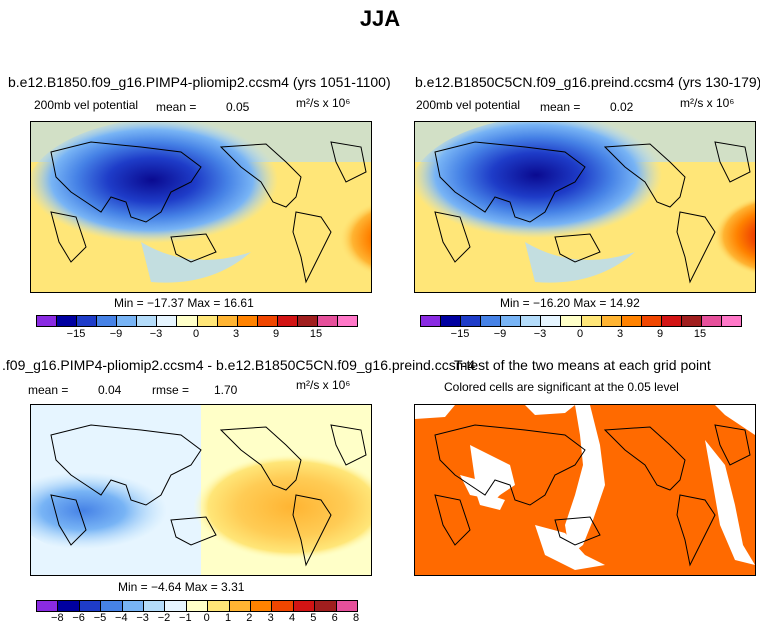  What do you see at coordinates (356, 618) in the screenshot?
I see `colorbar-tick-label: 8` at bounding box center [356, 618].